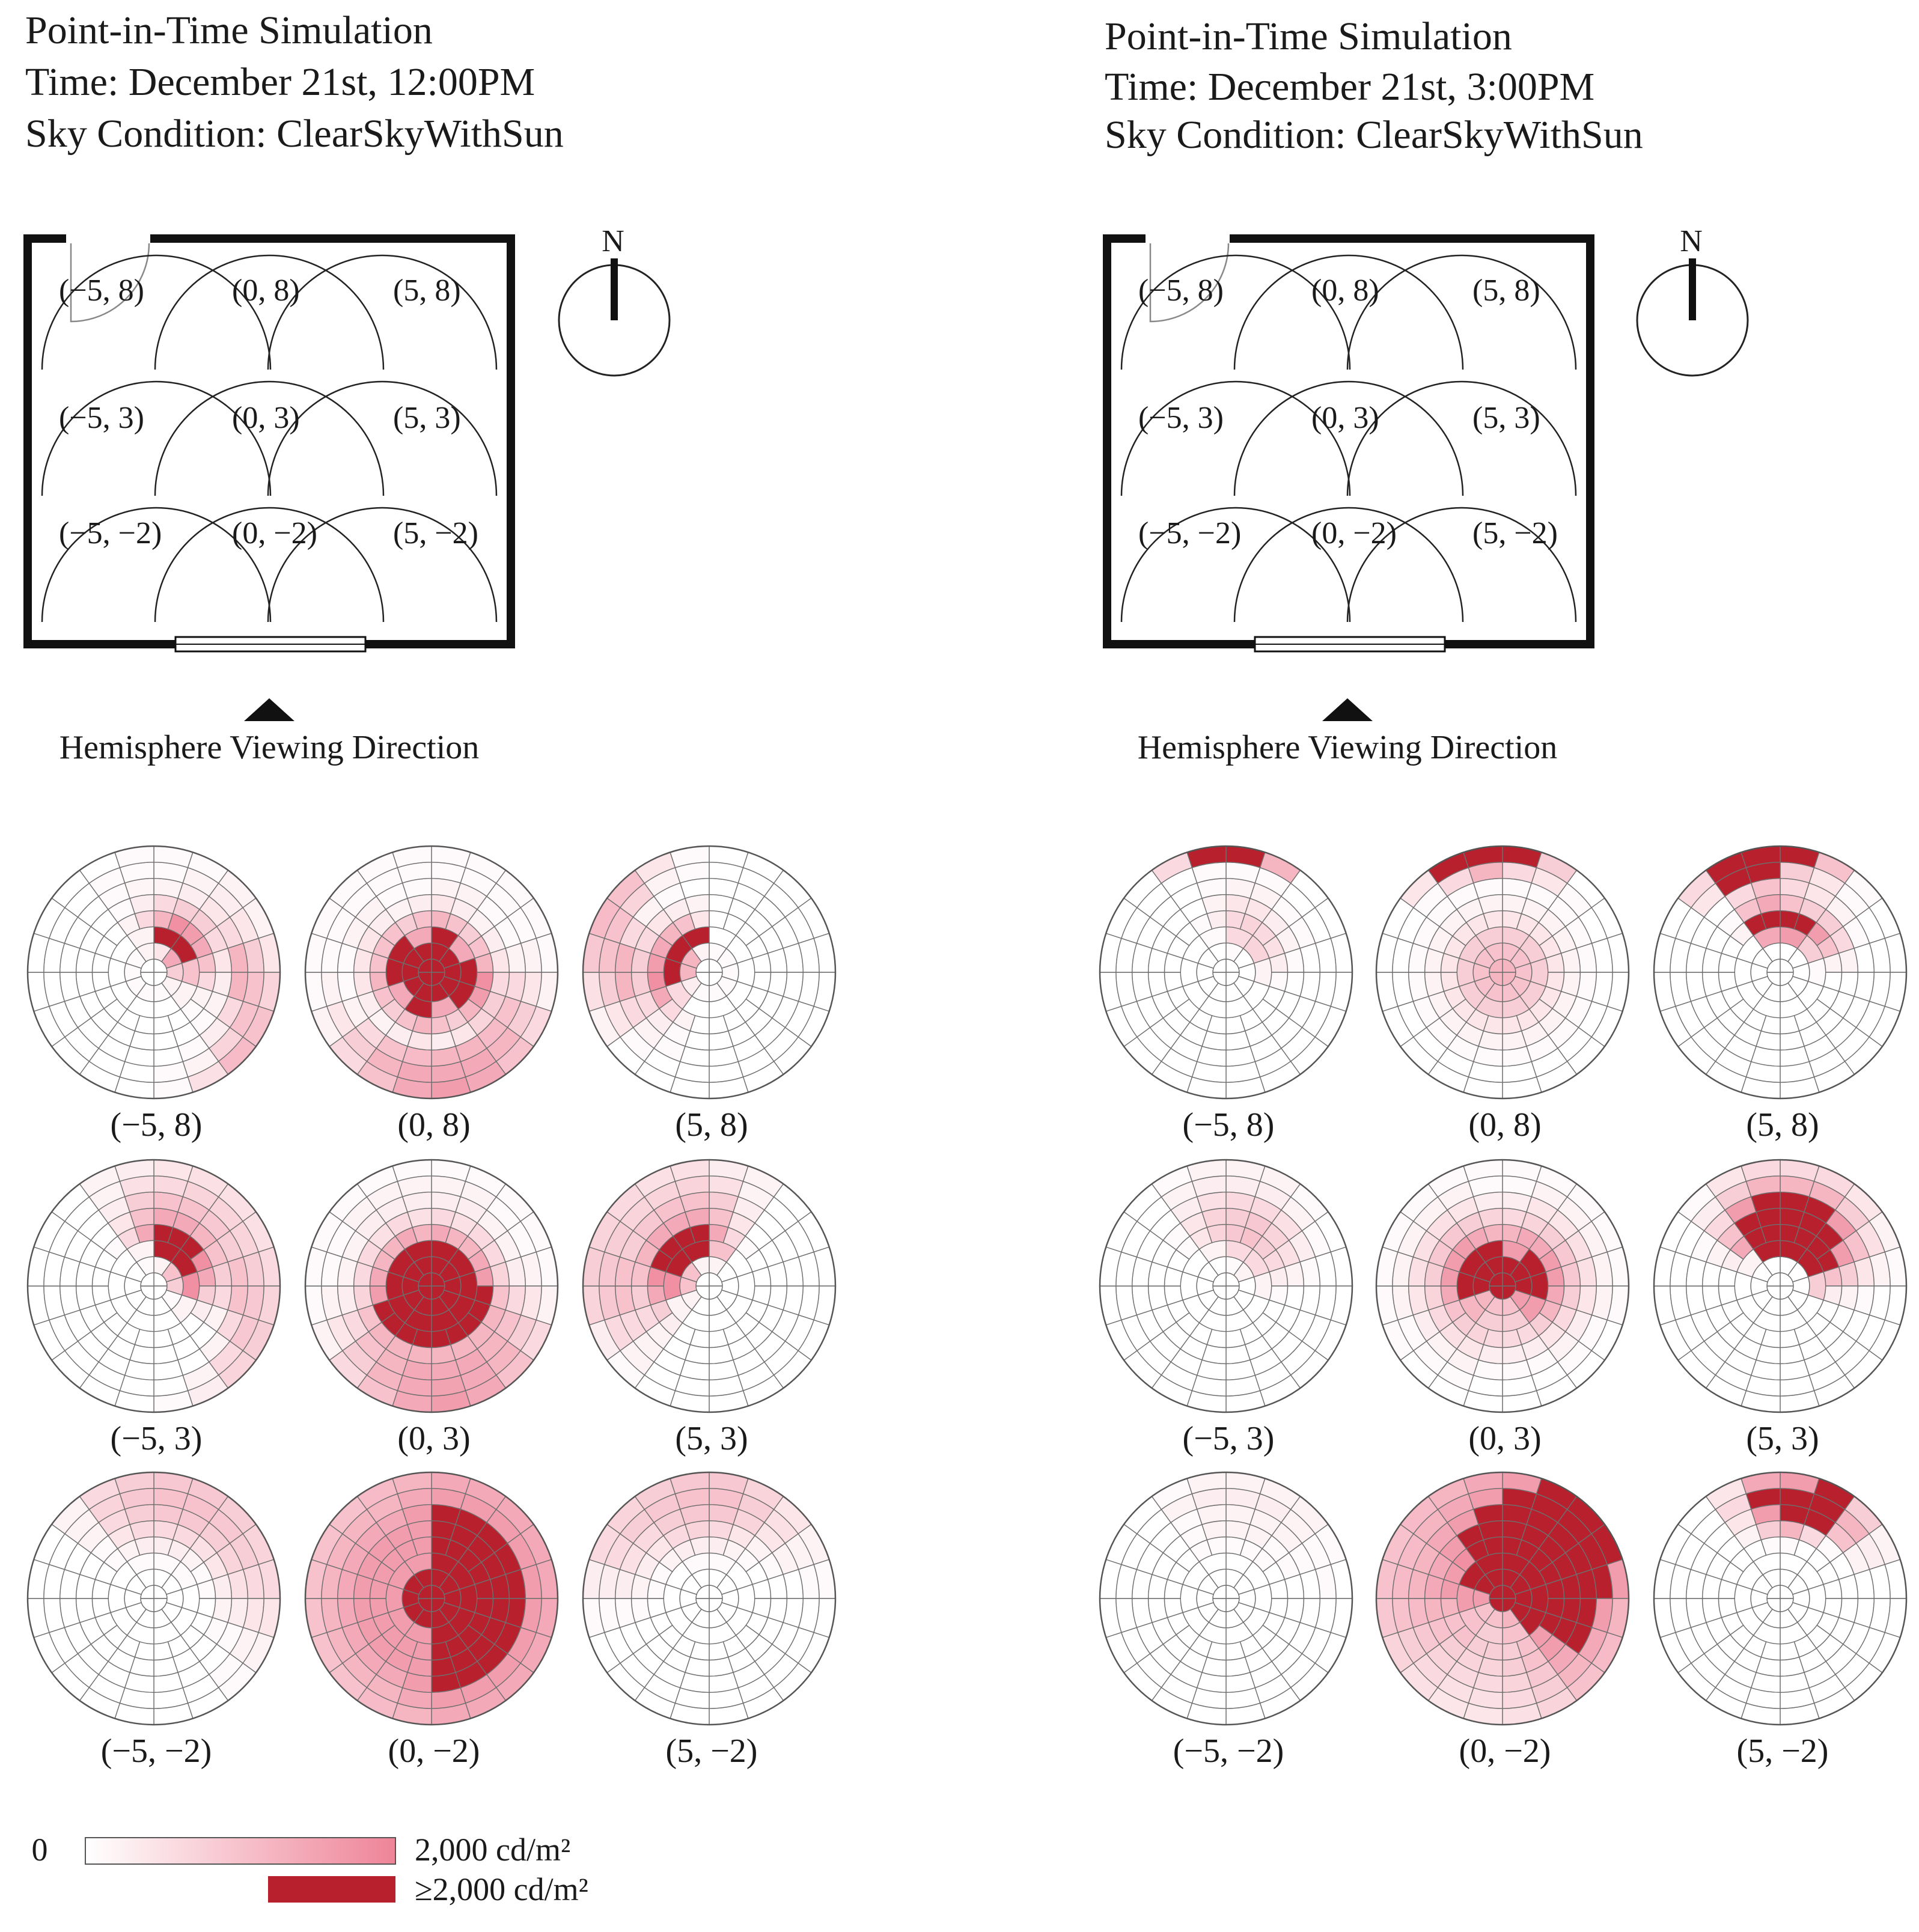 The height and width of the screenshot is (1932, 1919). Describe the element at coordinates (40, 1850) in the screenshot. I see `legend-zero-label: 0` at that location.